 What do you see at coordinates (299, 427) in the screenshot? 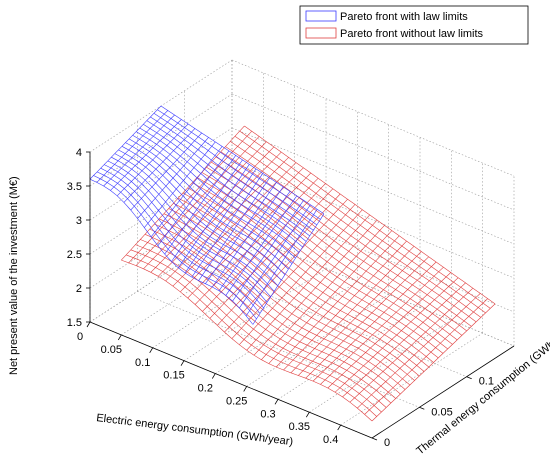
I see `x-tick-label: 0.35` at bounding box center [299, 427].